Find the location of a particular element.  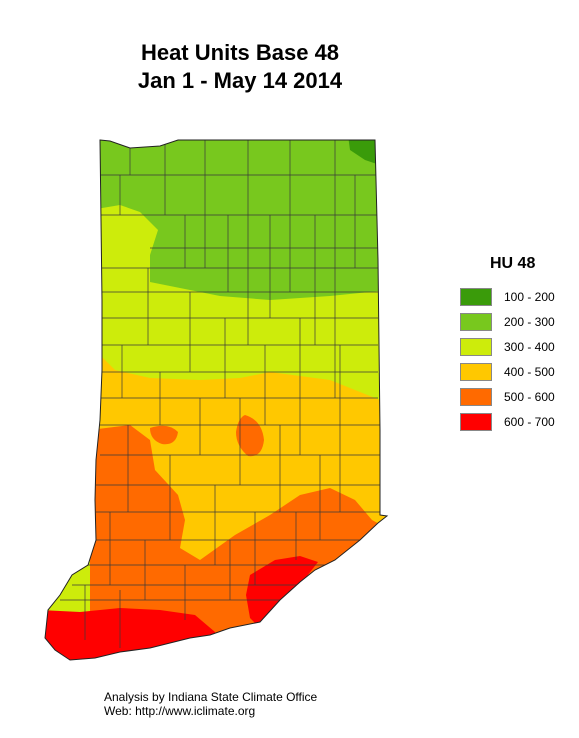

legend-item: 500 - 600 is located at coordinates (507, 397).